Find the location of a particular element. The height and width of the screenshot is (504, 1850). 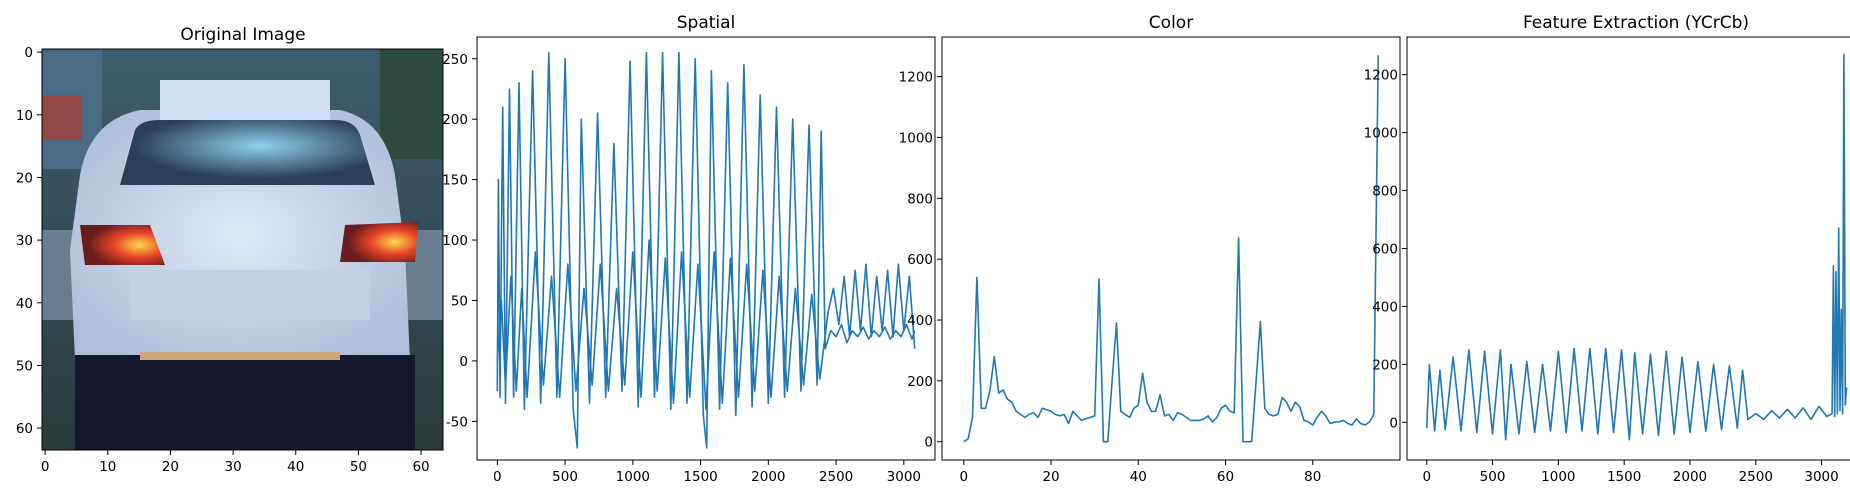

image-y-tick-label: 10 is located at coordinates (24, 116).